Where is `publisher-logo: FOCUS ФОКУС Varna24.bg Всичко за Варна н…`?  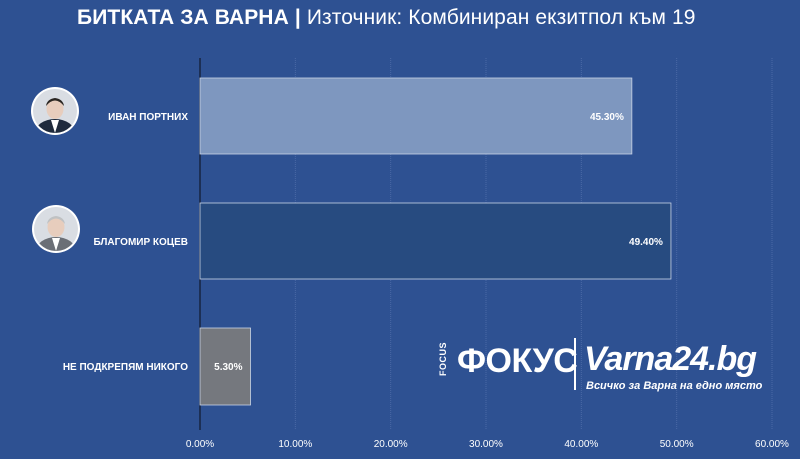
publisher-logo: FOCUS ФОКУС Varna24.bg Всичко за Варна н… is located at coordinates (597, 367).